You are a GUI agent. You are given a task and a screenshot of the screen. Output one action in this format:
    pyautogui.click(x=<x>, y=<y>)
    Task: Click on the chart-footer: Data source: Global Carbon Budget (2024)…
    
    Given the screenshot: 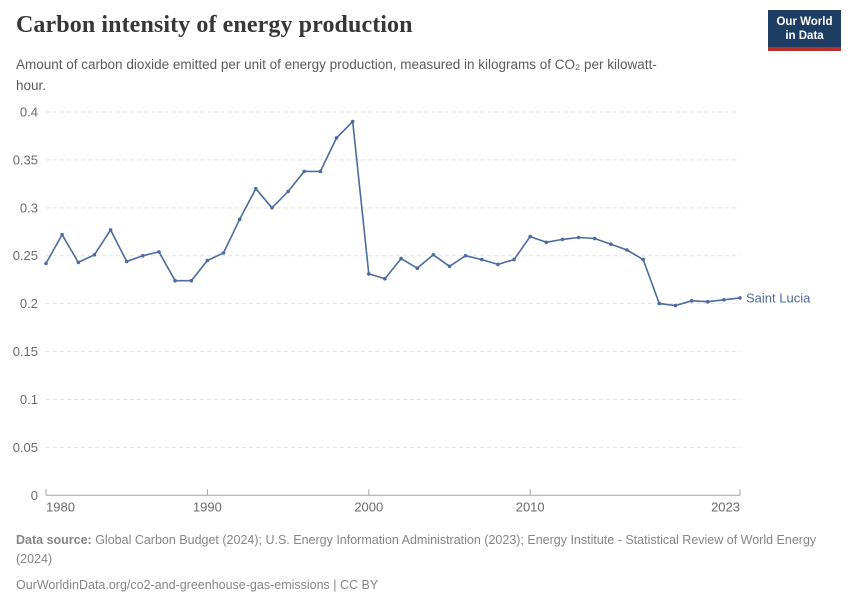 What is the action you would take?
    pyautogui.click(x=418, y=563)
    